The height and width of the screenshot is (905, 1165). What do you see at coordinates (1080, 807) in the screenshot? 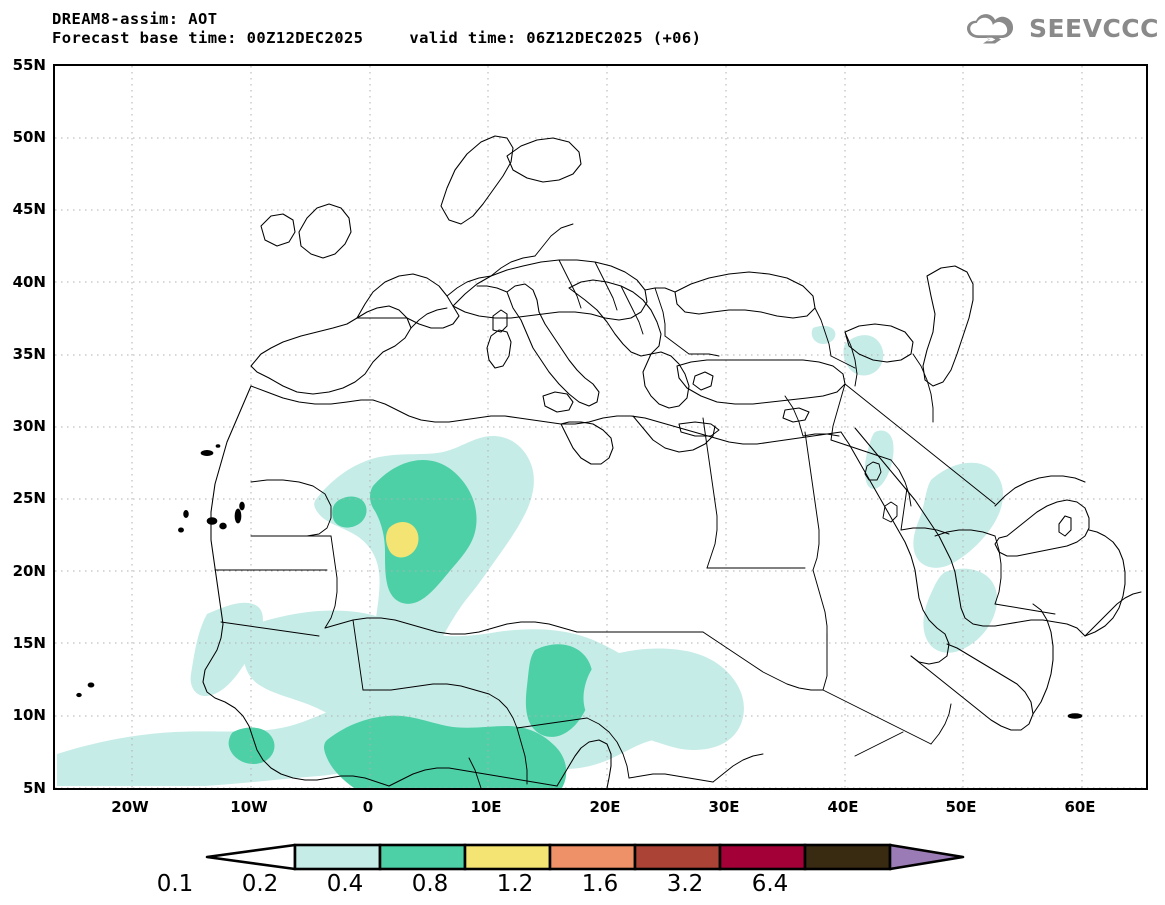
I see `xtick-60e: 60E` at bounding box center [1080, 807].